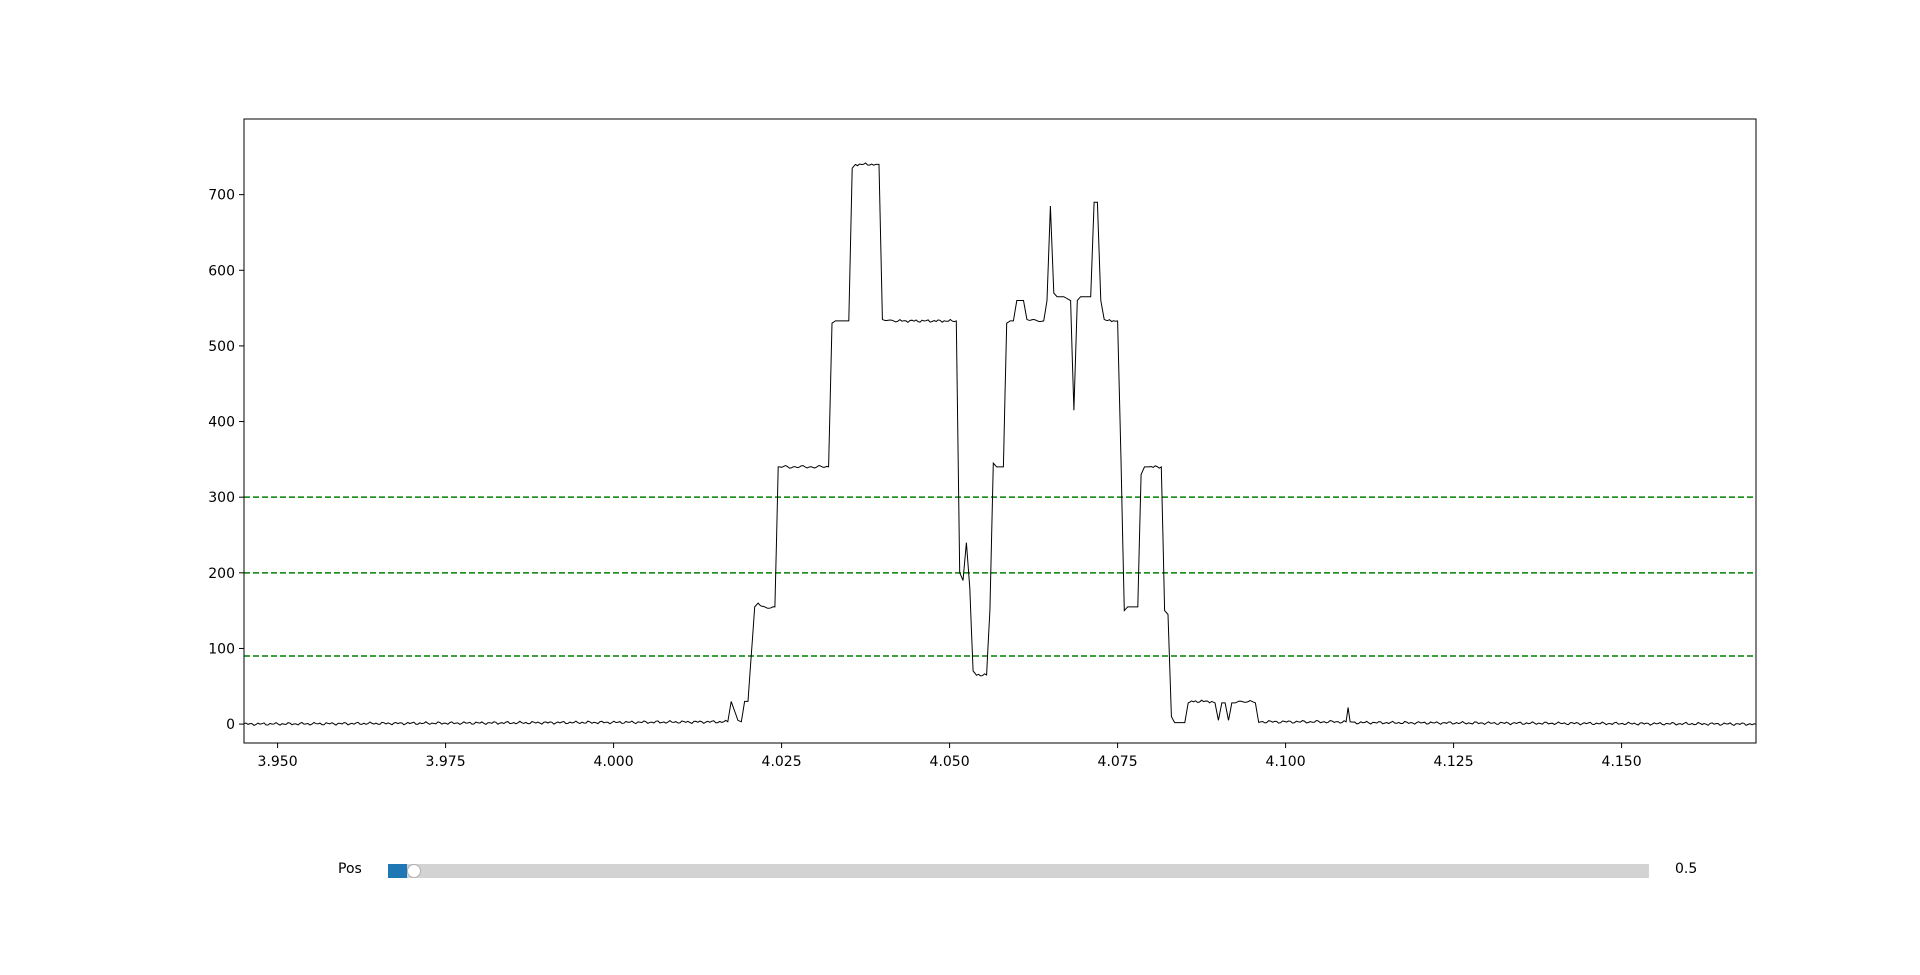 Image resolution: width=1920 pixels, height=975 pixels. Describe the element at coordinates (226, 460) in the screenshot. I see `y-axis: 0 100 200 300 400 500 600 700` at that location.